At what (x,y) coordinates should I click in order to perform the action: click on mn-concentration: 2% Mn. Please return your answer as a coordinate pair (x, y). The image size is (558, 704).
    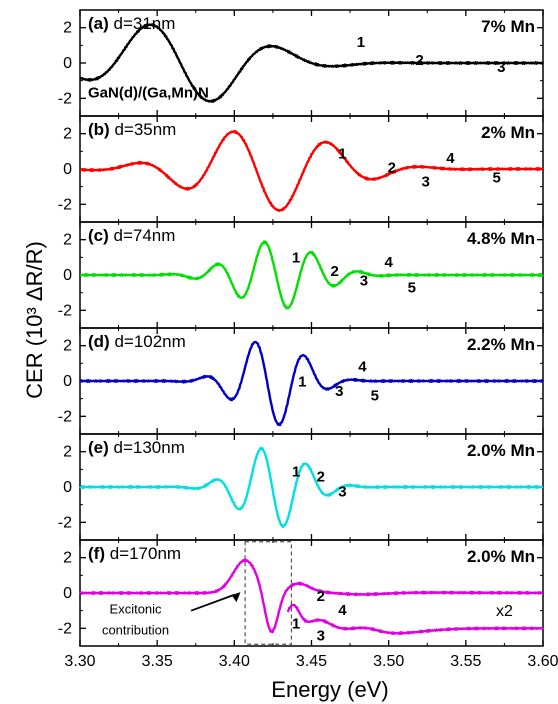
    Looking at the image, I should click on (508, 132).